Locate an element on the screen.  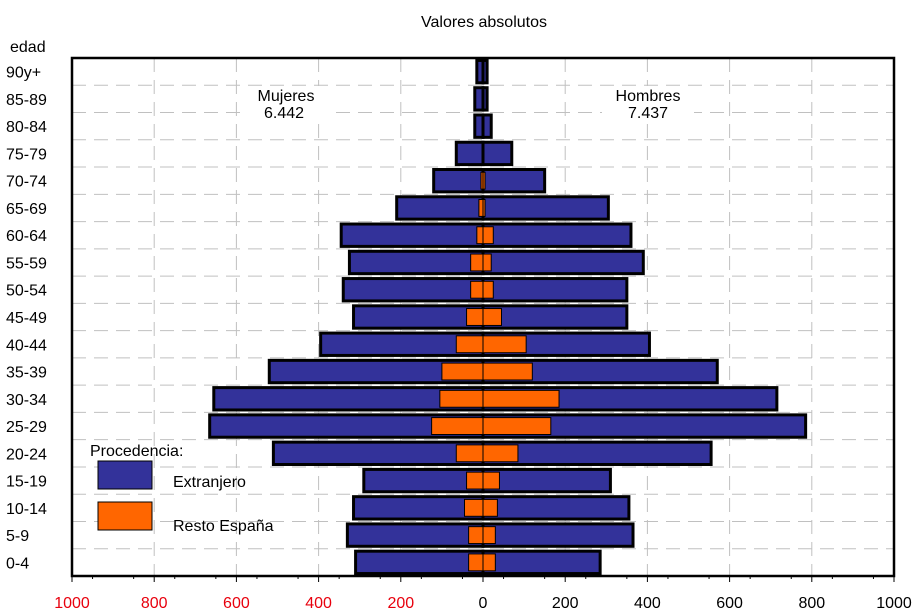
y-tick-label: 50-54 is located at coordinates (26, 291).